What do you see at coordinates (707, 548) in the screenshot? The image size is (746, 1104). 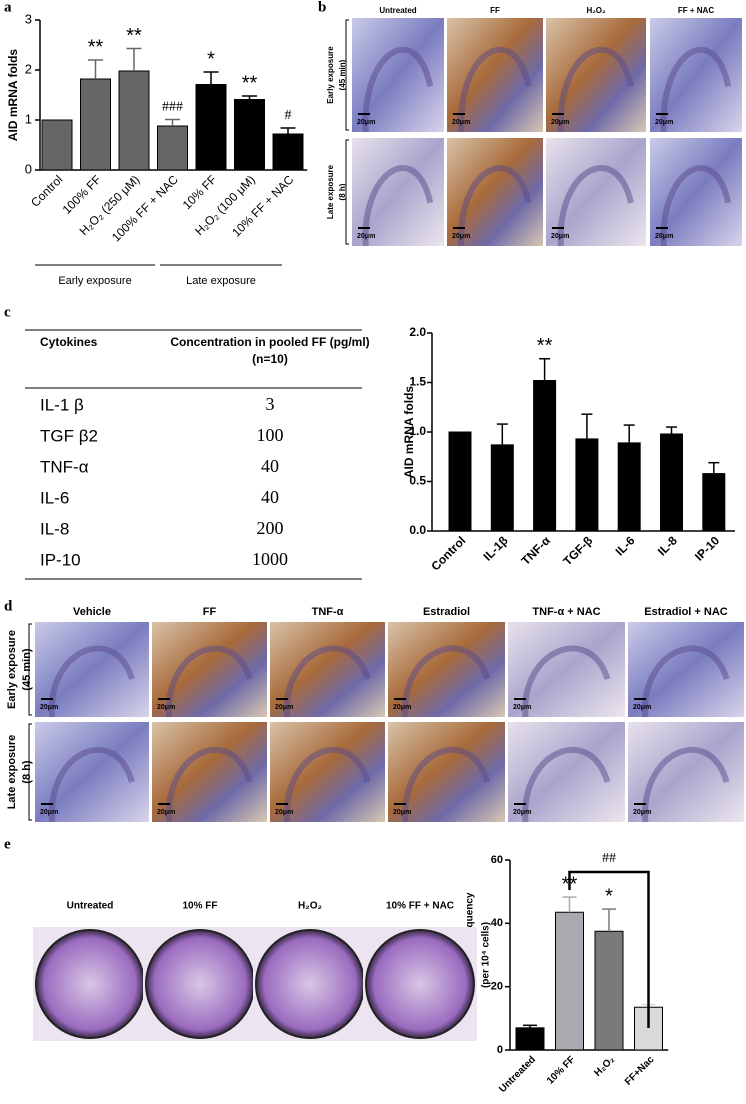 I see `x-tick-label: IP-10` at bounding box center [707, 548].